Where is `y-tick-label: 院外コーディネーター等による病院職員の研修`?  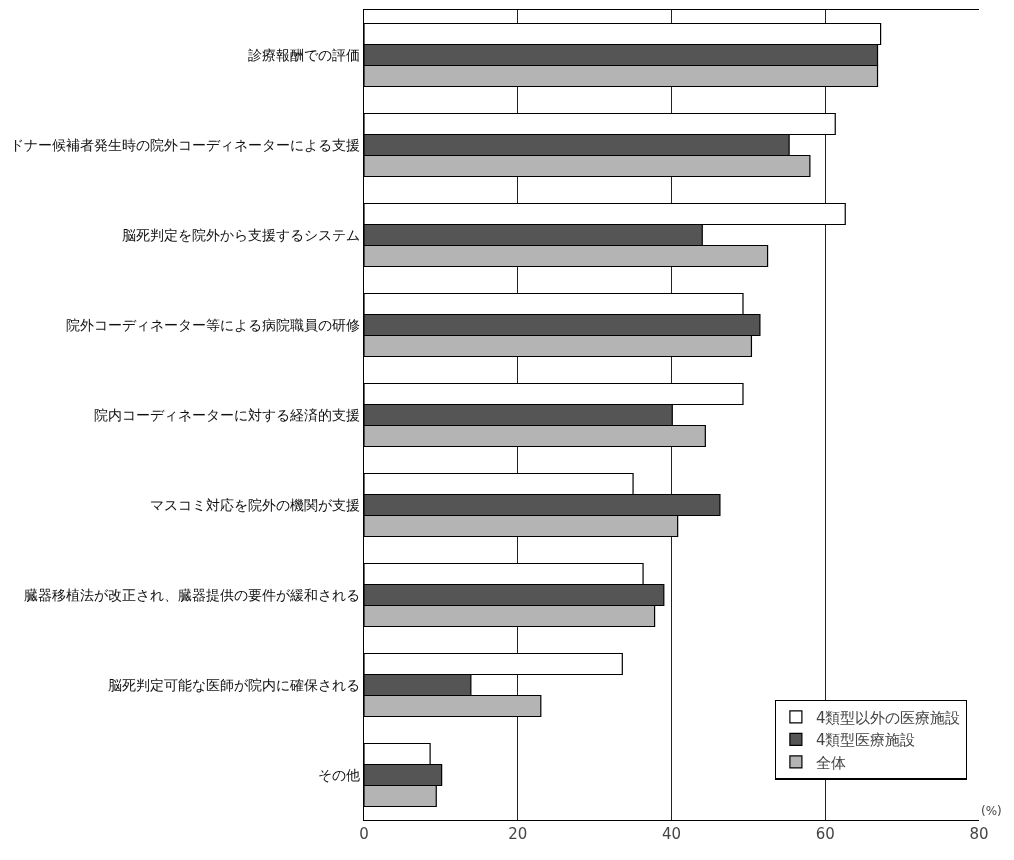 y-tick-label: 院外コーディネーター等による病院職員の研修 is located at coordinates (213, 324).